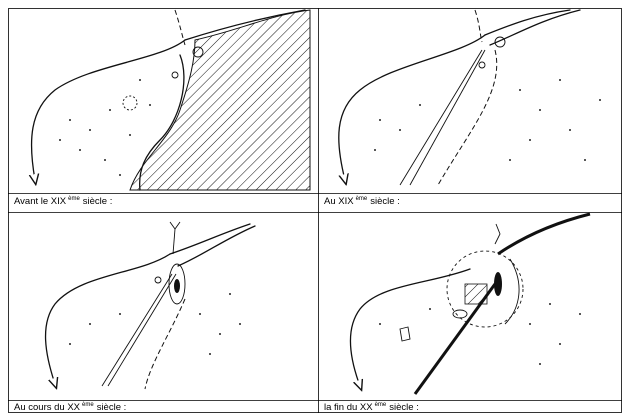  I want to click on caption: la fin du XX ème siècle :, so click(371, 407).